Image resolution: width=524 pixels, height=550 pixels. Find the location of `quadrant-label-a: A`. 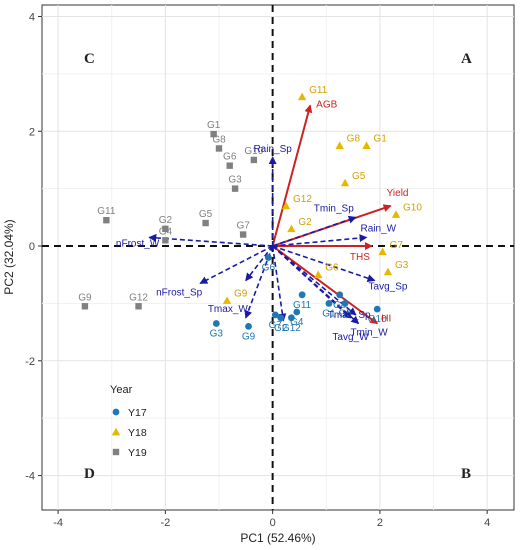

quadrant-label-a: A is located at coordinates (466, 59).